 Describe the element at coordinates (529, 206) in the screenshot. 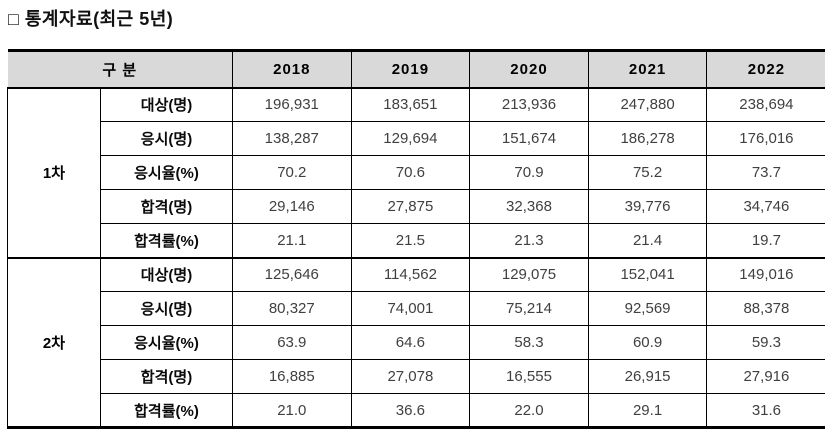

I see `cell-value: 32,368` at that location.